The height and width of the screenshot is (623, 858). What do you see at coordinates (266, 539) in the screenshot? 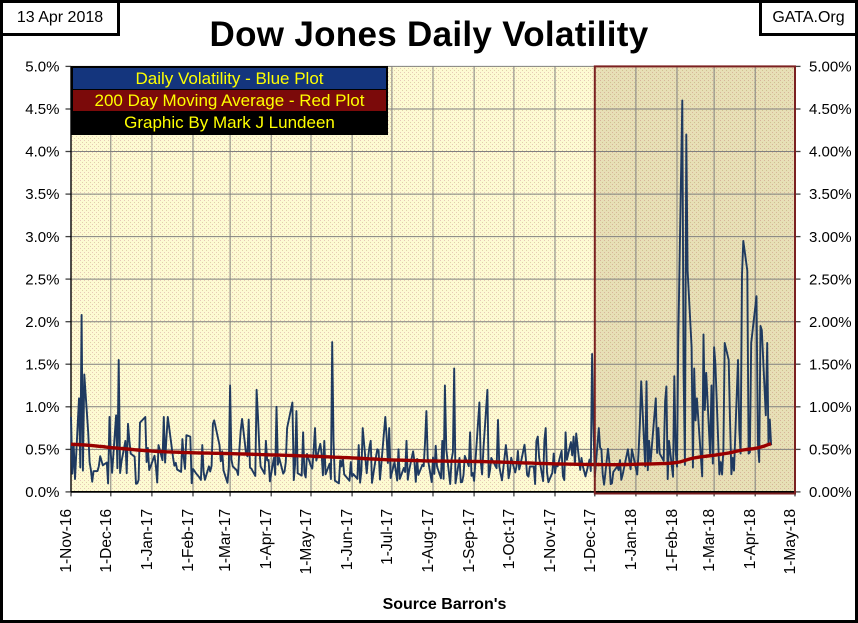
I see `svg-text: 1-Apr-17` at bounding box center [266, 539].